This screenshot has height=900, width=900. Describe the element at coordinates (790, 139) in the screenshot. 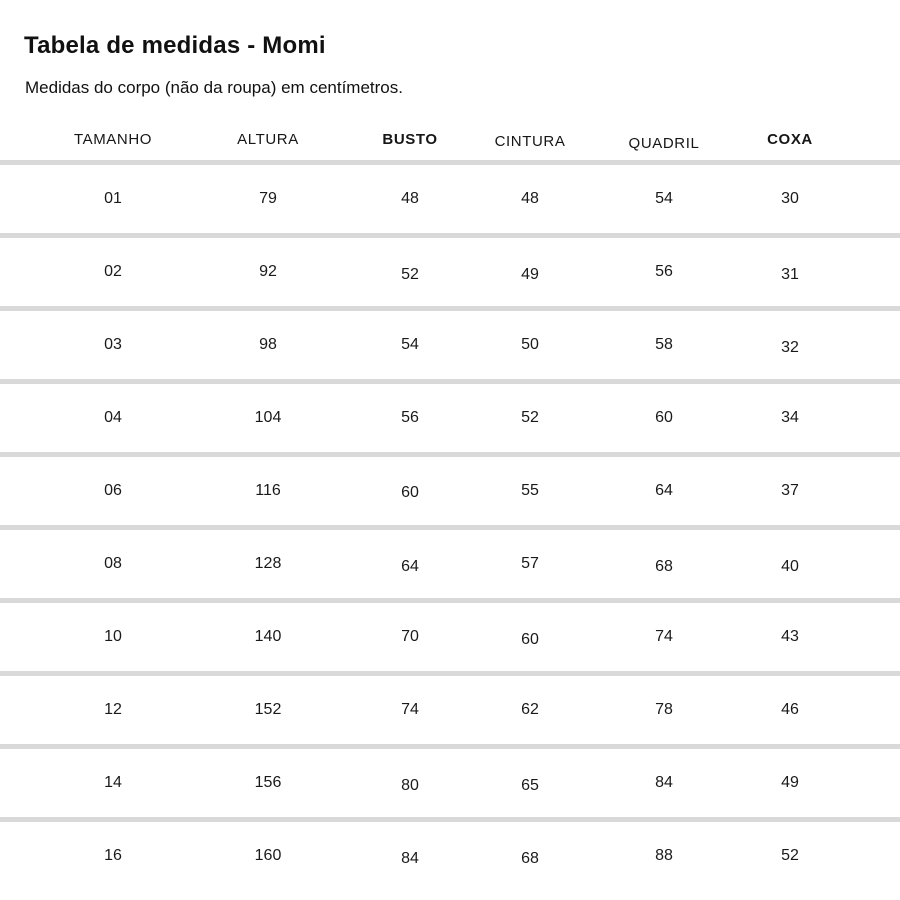

I see `column-header-coxa: COXA` at that location.